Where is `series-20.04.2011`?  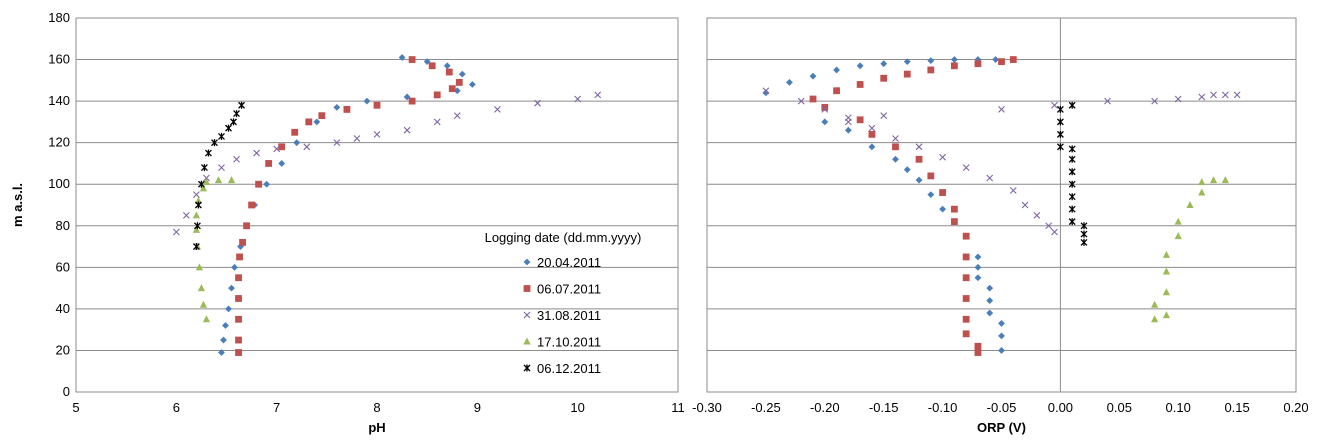 series-20.04.2011 is located at coordinates (347, 205).